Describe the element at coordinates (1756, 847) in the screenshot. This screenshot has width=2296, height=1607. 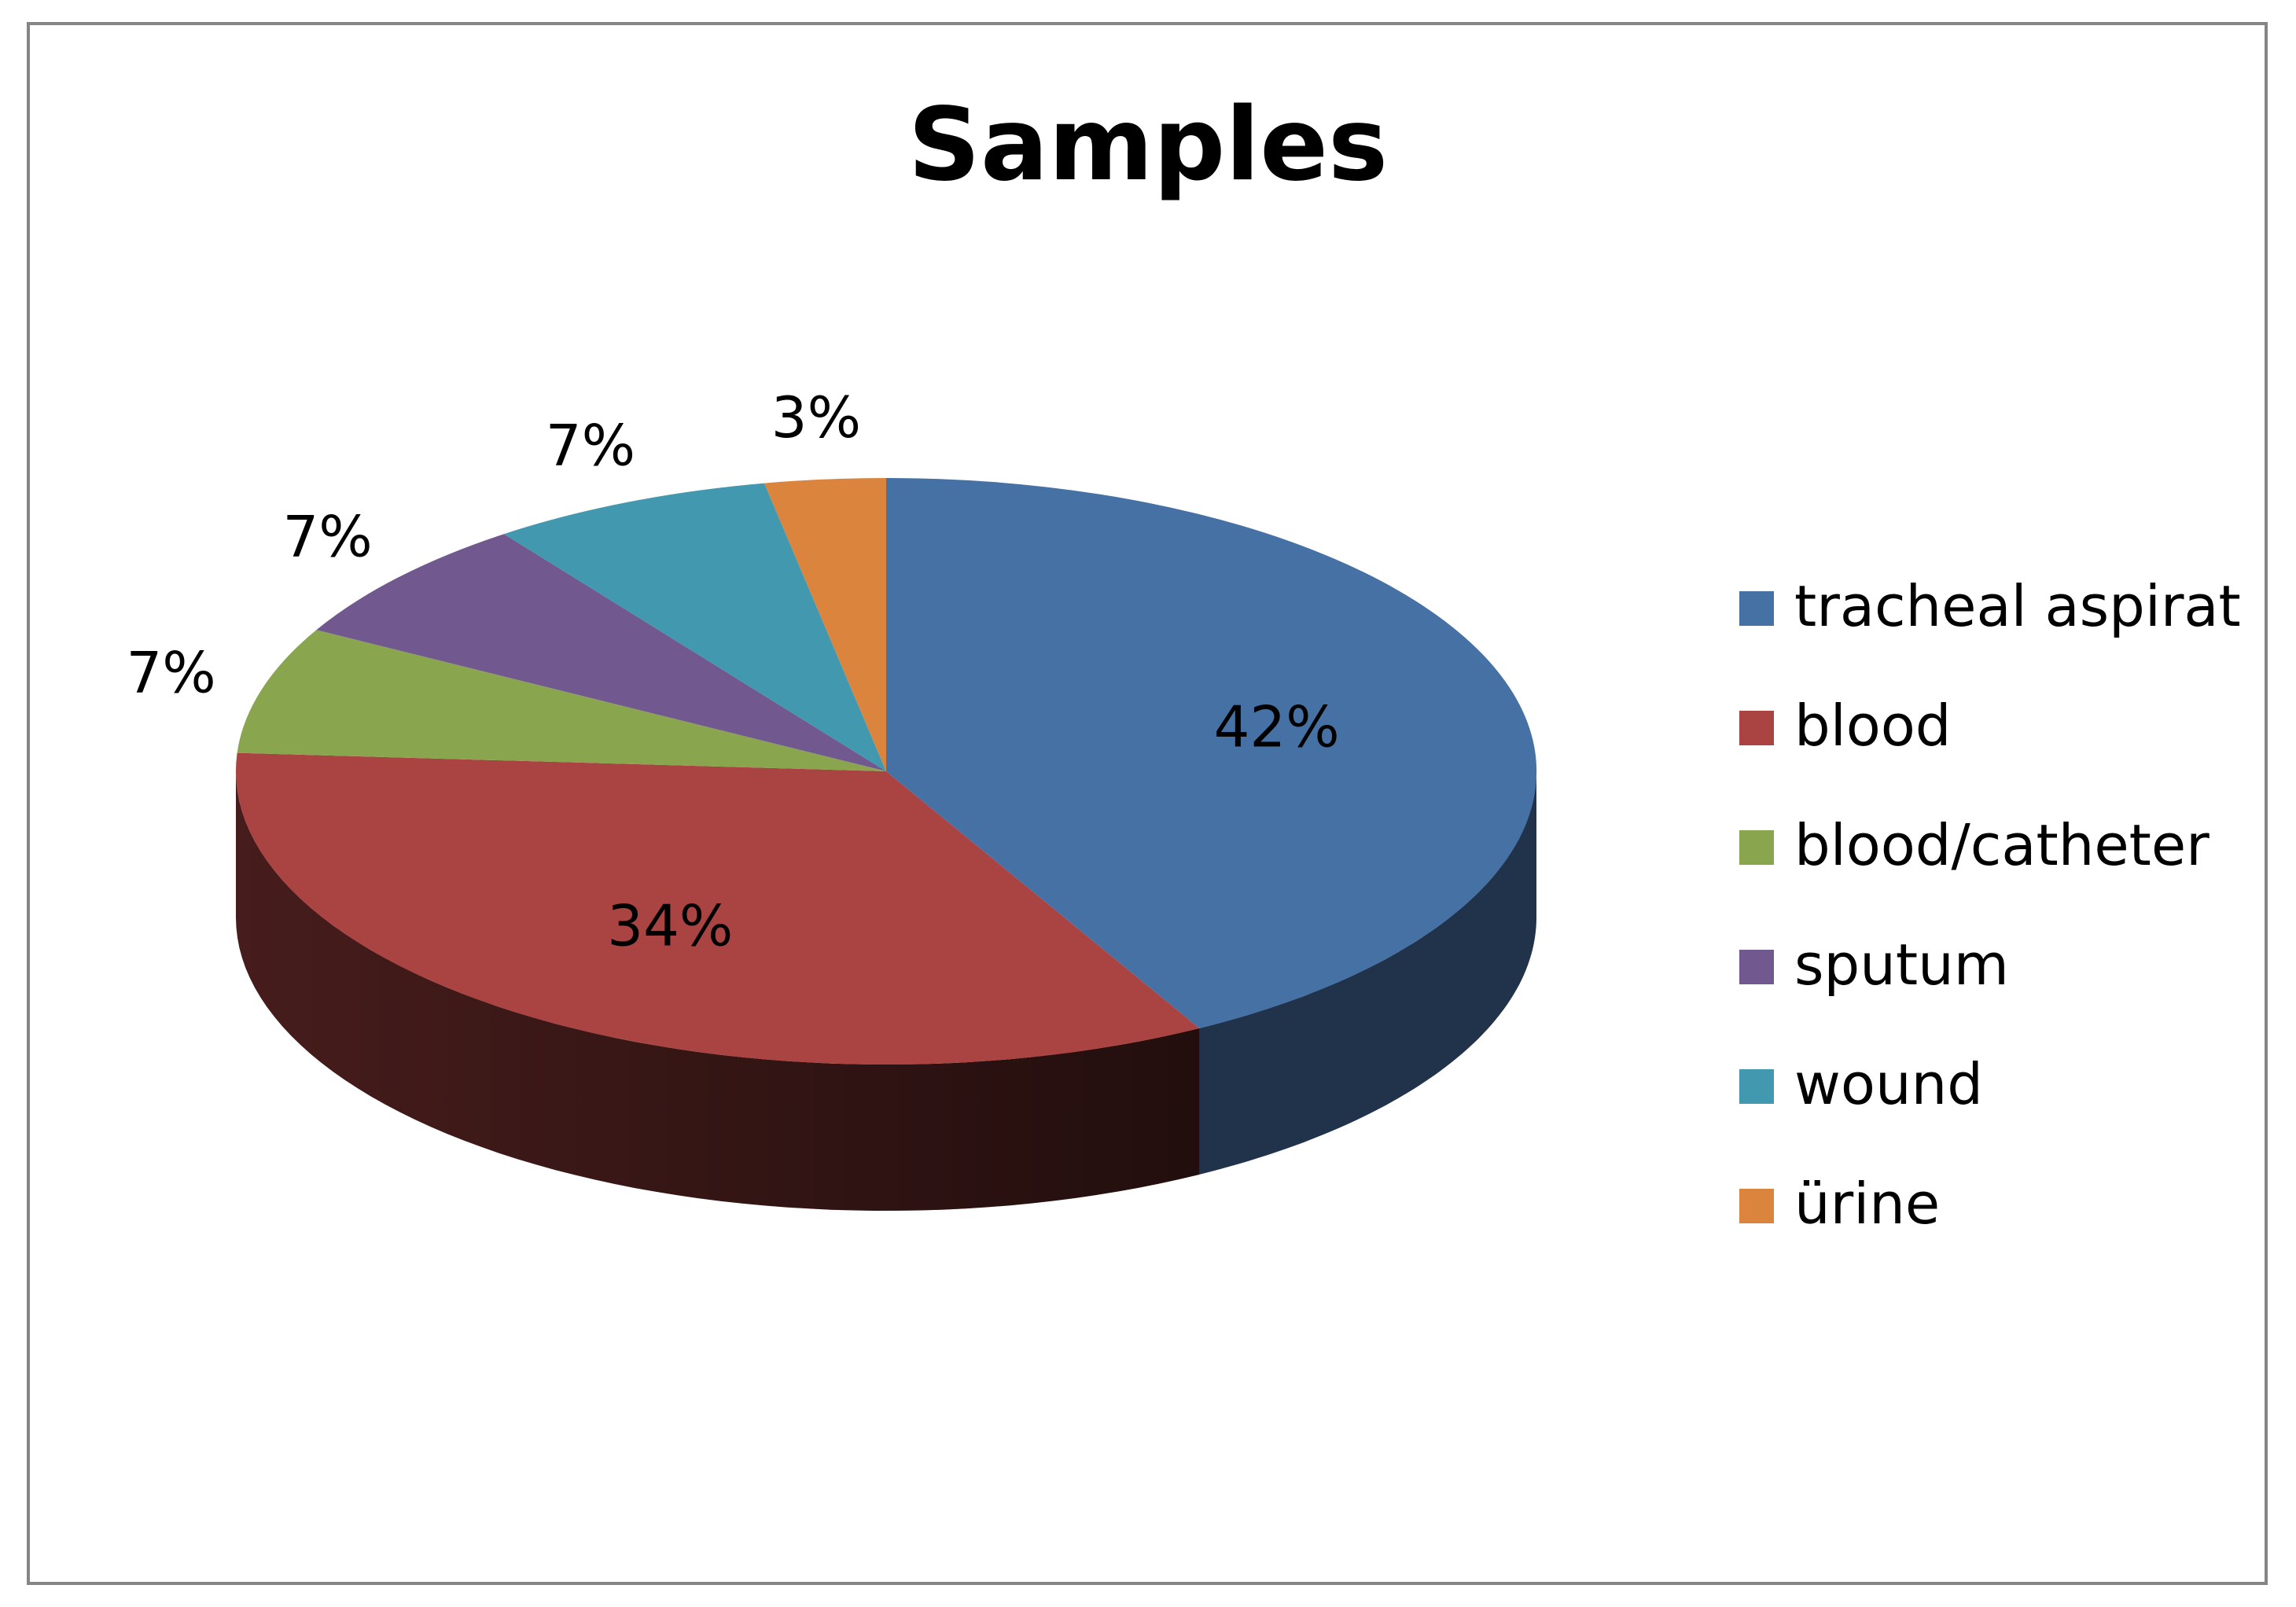
I see `legend-swatch-blood-catheter` at that location.